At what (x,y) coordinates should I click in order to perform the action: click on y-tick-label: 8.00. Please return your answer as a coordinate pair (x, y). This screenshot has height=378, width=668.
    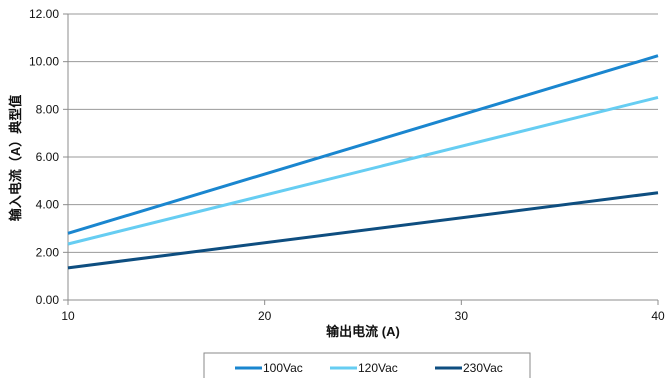
    Looking at the image, I should click on (48, 109).